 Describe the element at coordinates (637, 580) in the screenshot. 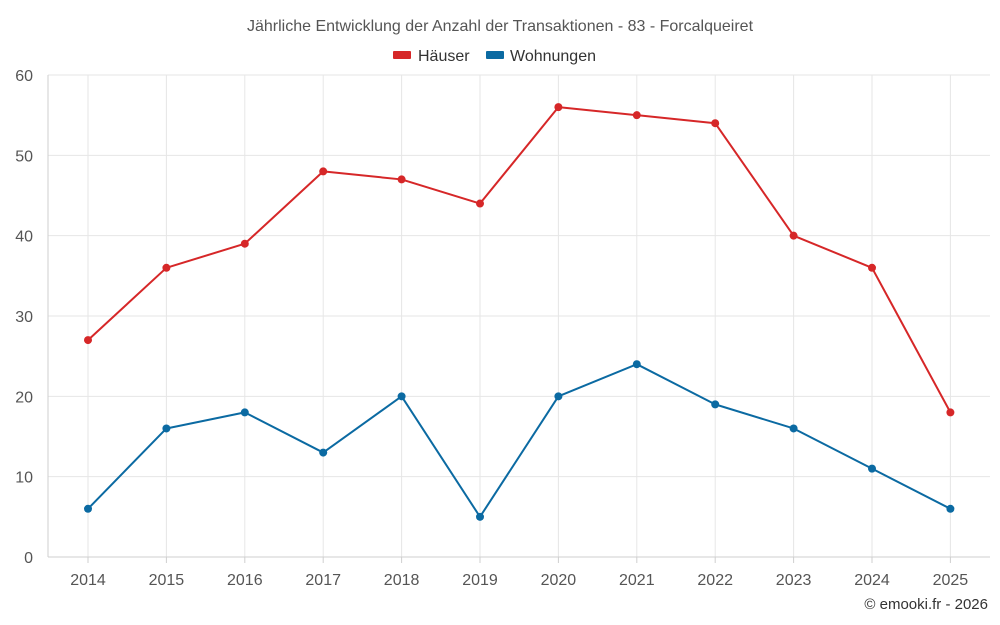

I see `x-tick-label: 2021` at that location.